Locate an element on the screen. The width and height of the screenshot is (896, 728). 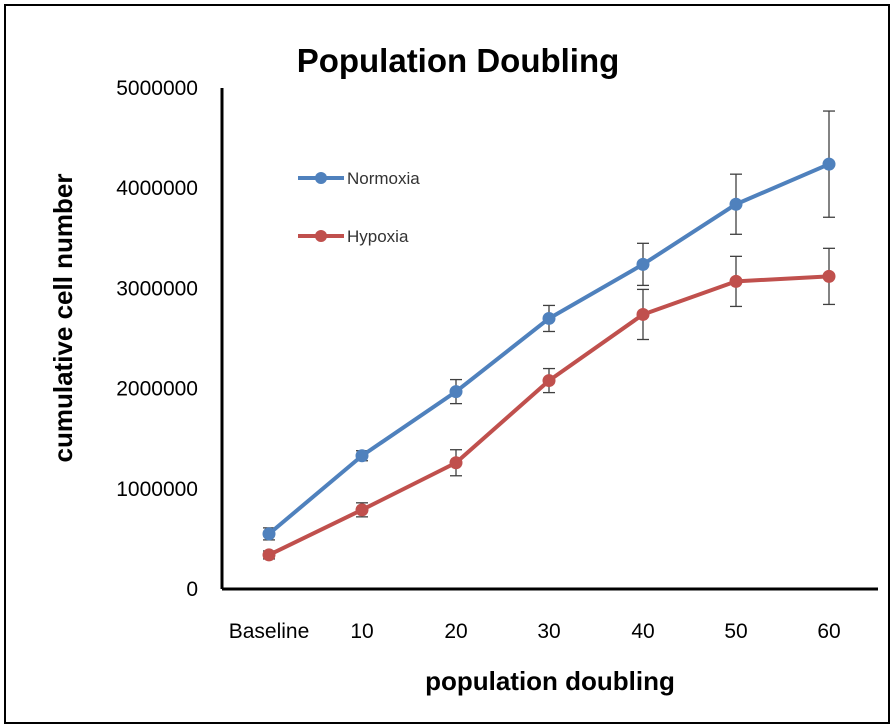
x-tick-label: 50 is located at coordinates (735, 631).